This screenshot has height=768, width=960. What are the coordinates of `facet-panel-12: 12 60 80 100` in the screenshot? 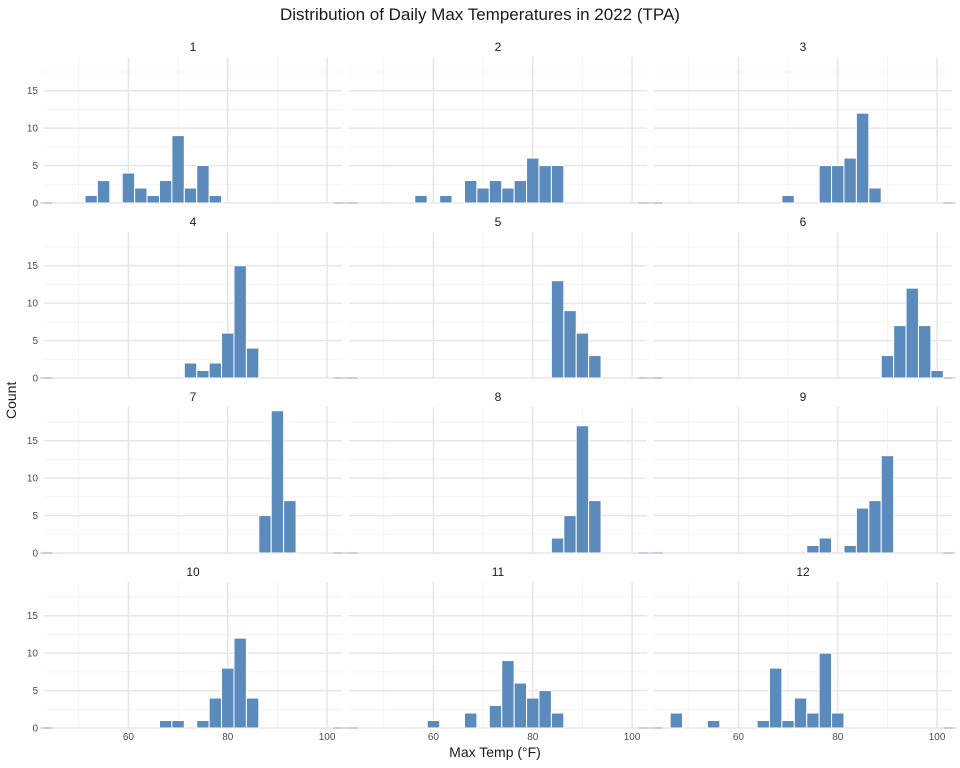 It's located at (803, 654).